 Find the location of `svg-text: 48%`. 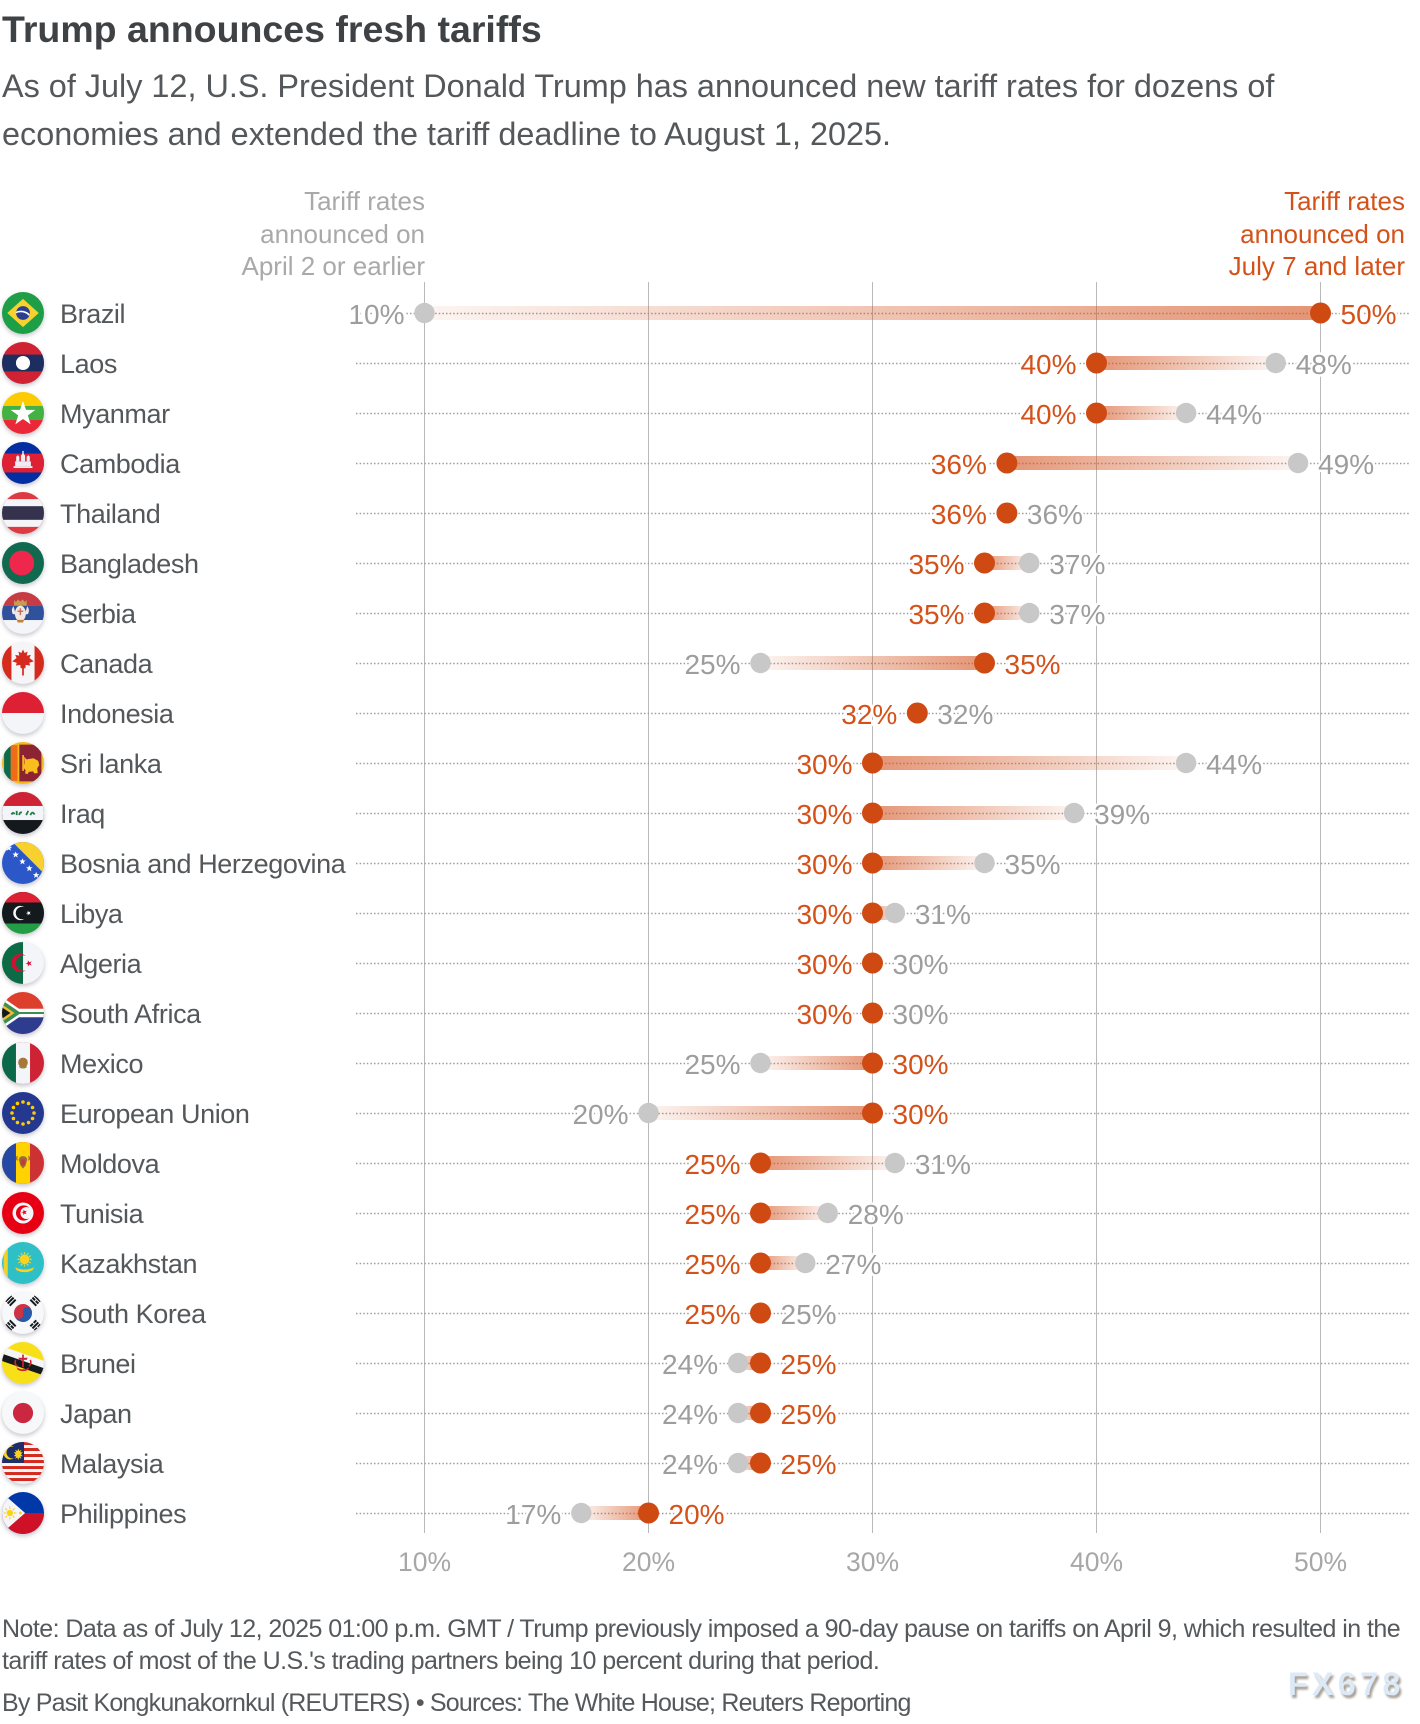

svg-text: 48% is located at coordinates (1324, 364).